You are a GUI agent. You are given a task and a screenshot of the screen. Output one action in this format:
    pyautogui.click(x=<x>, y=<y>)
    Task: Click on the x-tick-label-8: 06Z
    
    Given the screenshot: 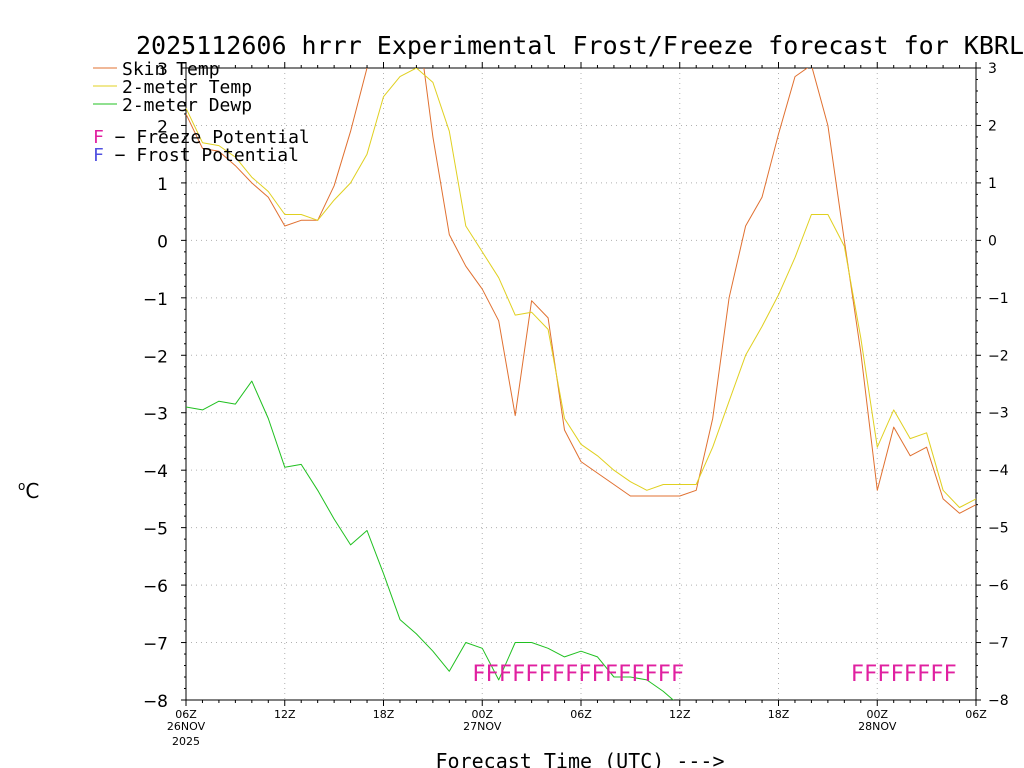 What is the action you would take?
    pyautogui.click(x=976, y=714)
    